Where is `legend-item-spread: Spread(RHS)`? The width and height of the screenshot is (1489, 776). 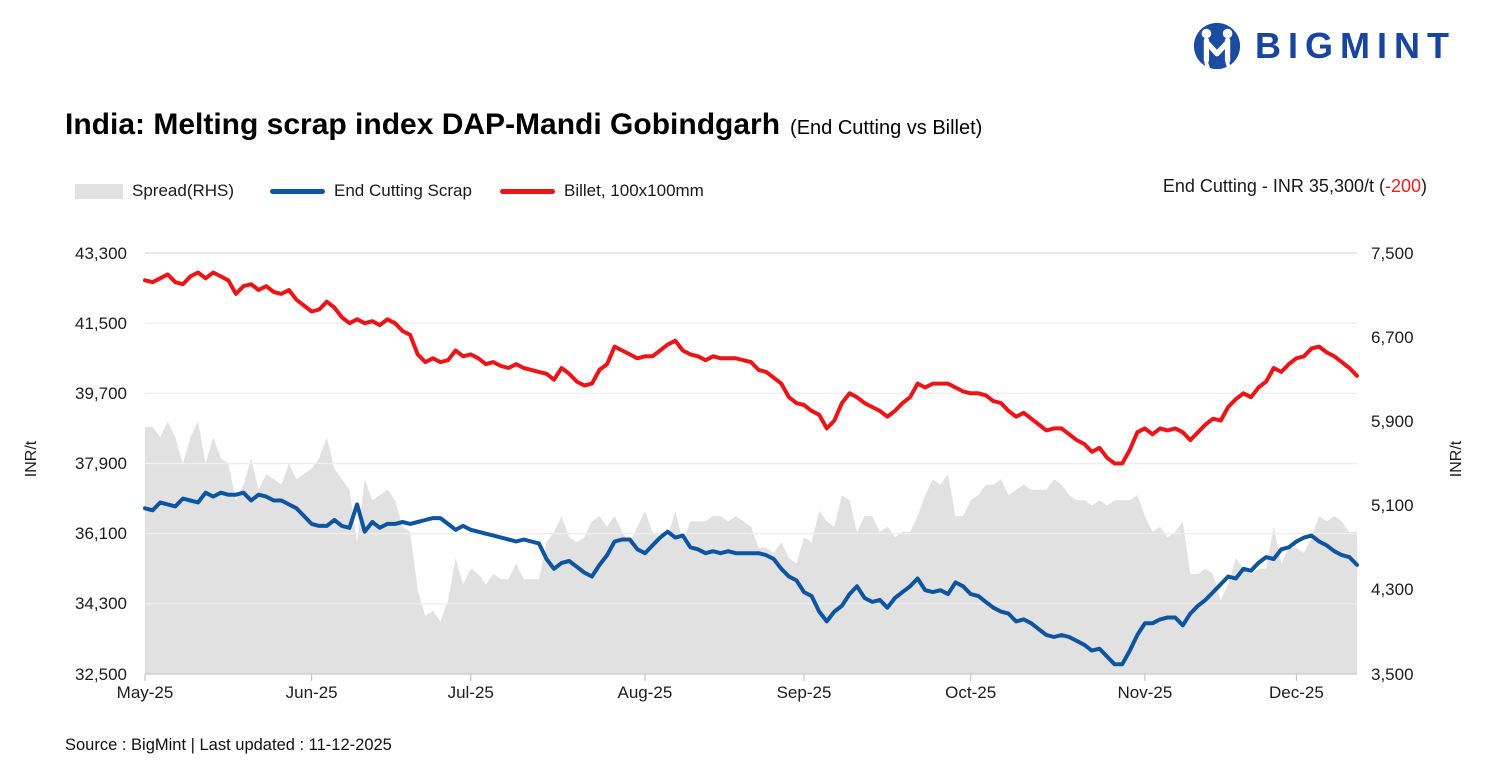
legend-item-spread: Spread(RHS) is located at coordinates (154, 191).